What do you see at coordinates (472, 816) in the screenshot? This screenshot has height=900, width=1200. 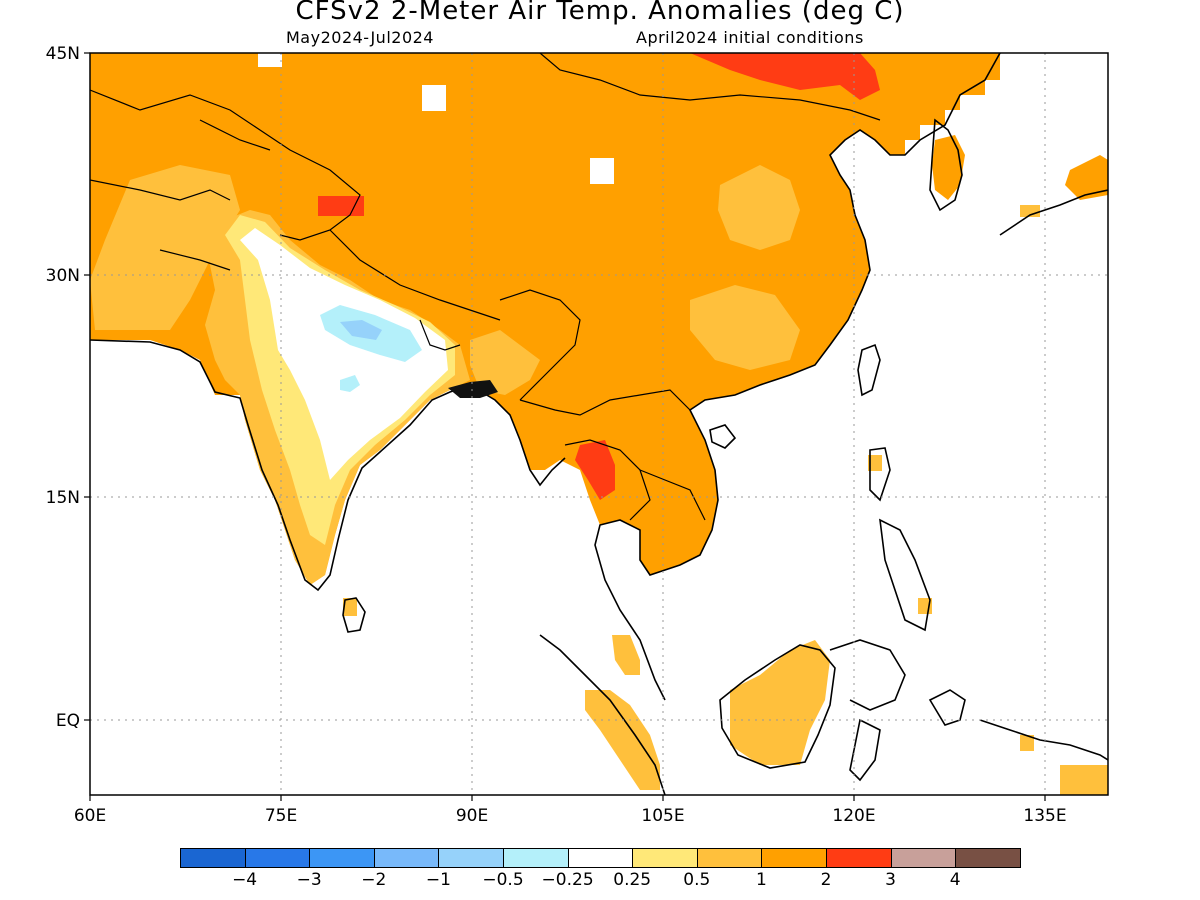 I see `lon-label-90e: 90E` at bounding box center [472, 816].